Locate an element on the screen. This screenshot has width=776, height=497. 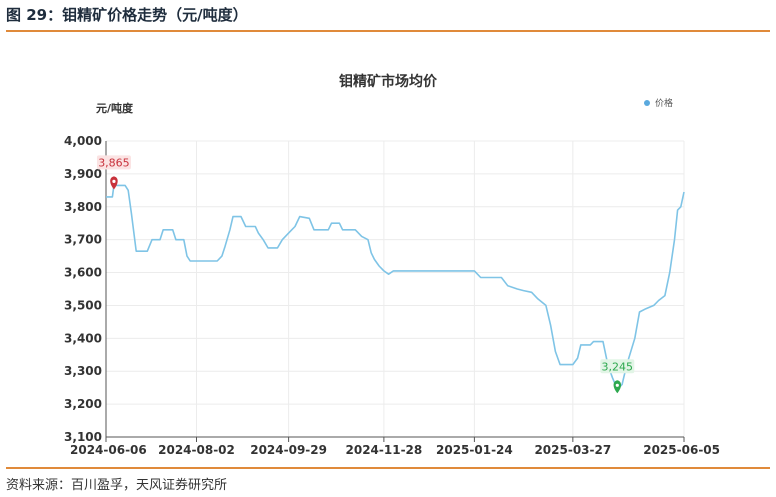
top-rule is located at coordinates (388, 31).